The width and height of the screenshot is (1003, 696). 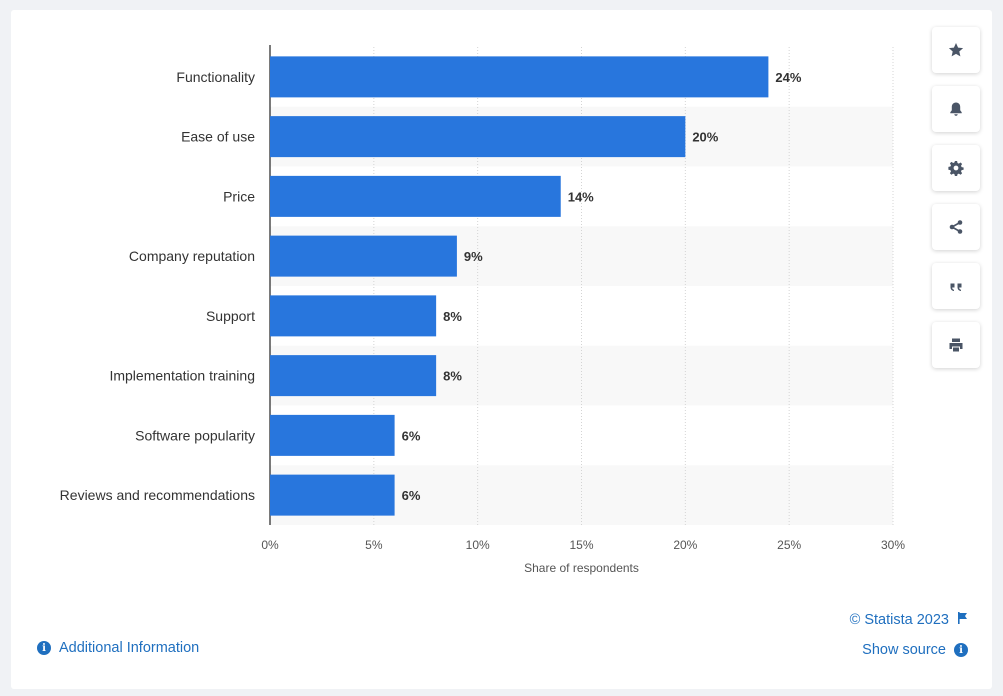 I want to click on share-button, so click(x=956, y=227).